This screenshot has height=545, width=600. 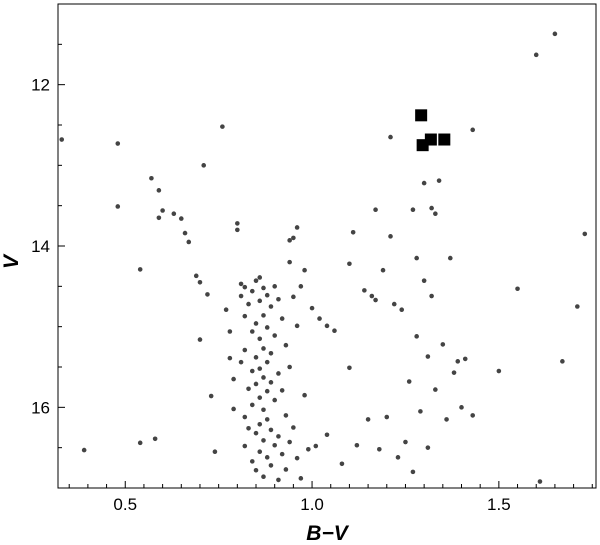 What do you see at coordinates (125, 504) in the screenshot?
I see `x-tick-label: 0.5` at bounding box center [125, 504].